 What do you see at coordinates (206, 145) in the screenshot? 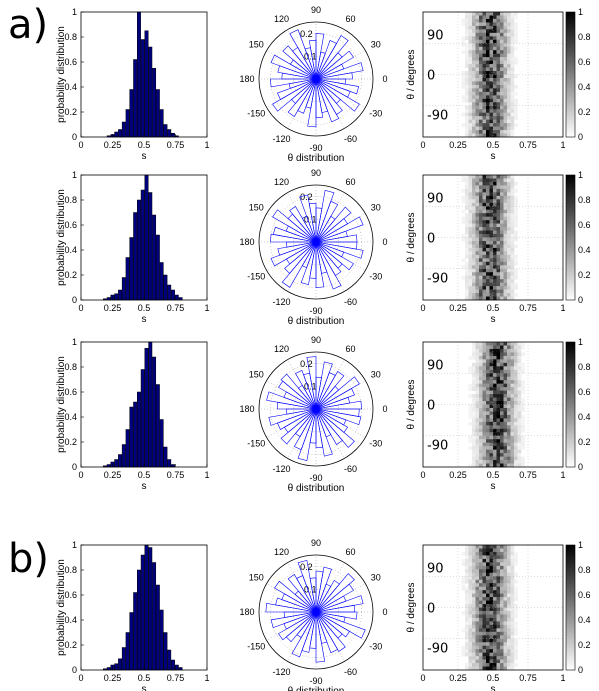
I see `x-tick-label: 1` at bounding box center [206, 145].